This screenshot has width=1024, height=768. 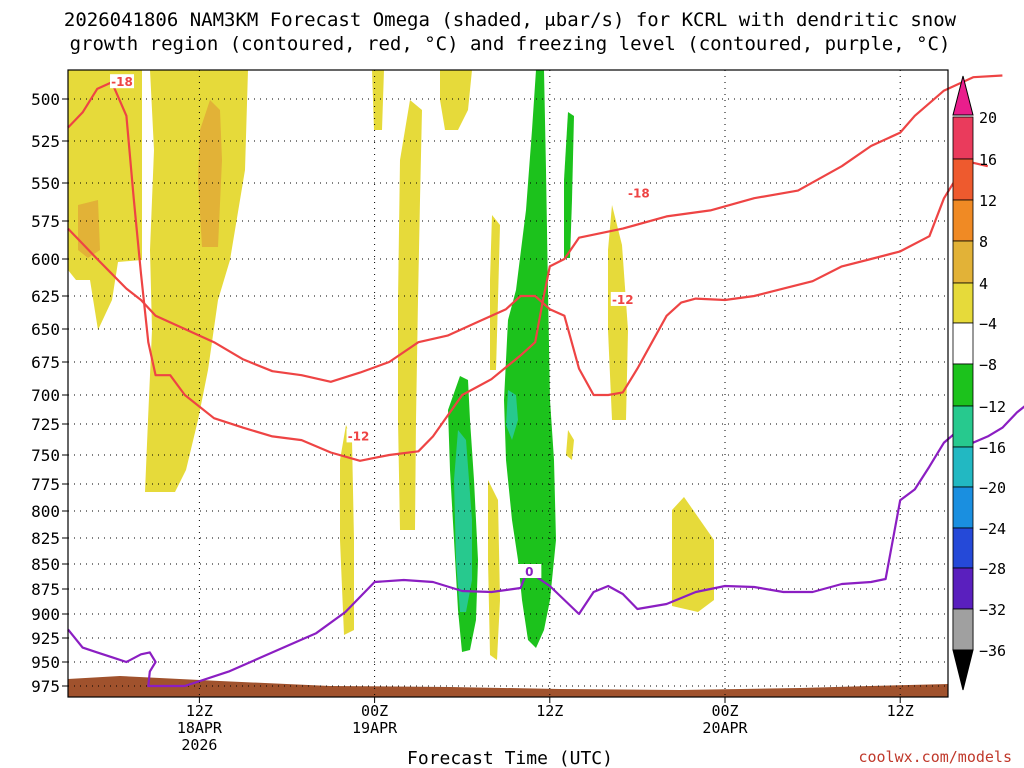 What do you see at coordinates (45, 455) in the screenshot?
I see `y-tick-label: 750` at bounding box center [45, 455].